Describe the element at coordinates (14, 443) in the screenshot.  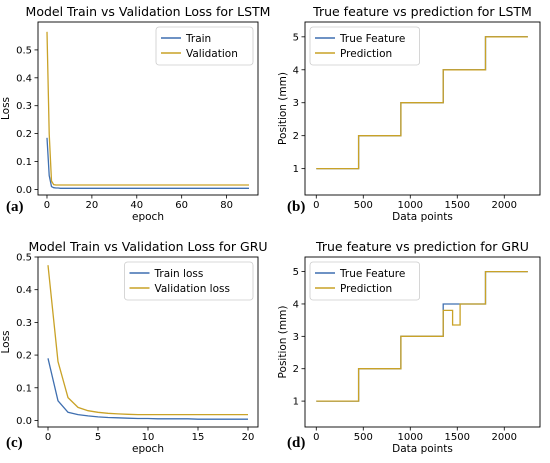
I see `panel-letter-c: (c)` at that location.